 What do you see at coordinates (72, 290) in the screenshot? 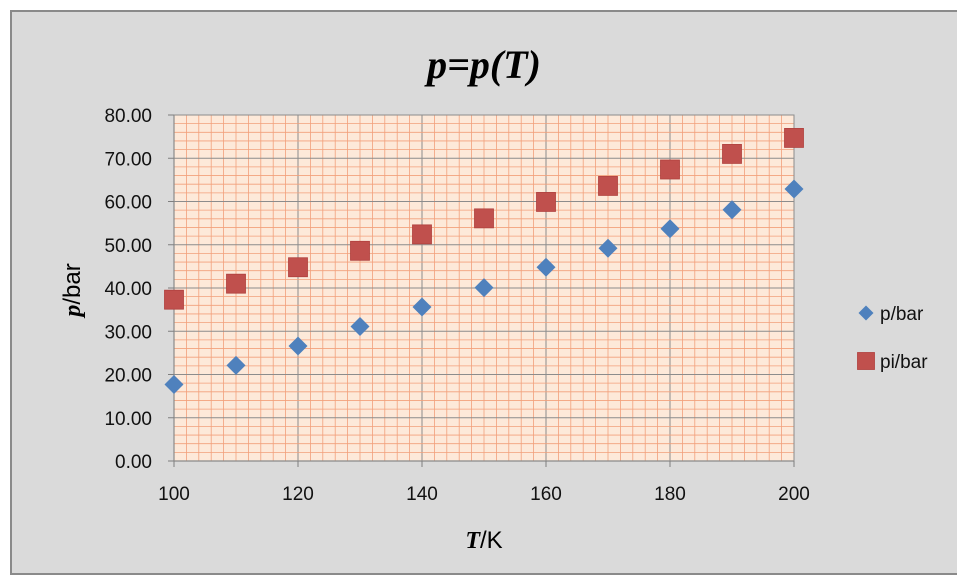
I see `y-axis-title: p/bar` at bounding box center [72, 290].